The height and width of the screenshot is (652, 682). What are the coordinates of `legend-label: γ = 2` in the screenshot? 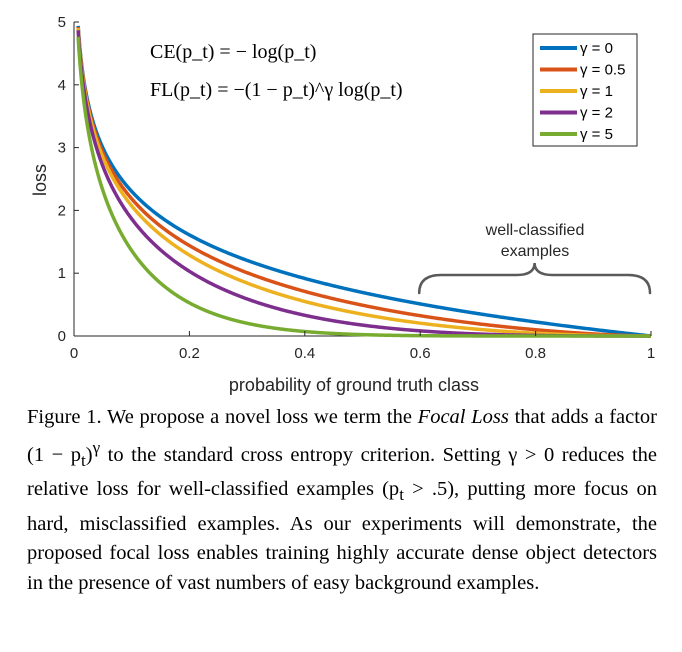 It's located at (596, 113).